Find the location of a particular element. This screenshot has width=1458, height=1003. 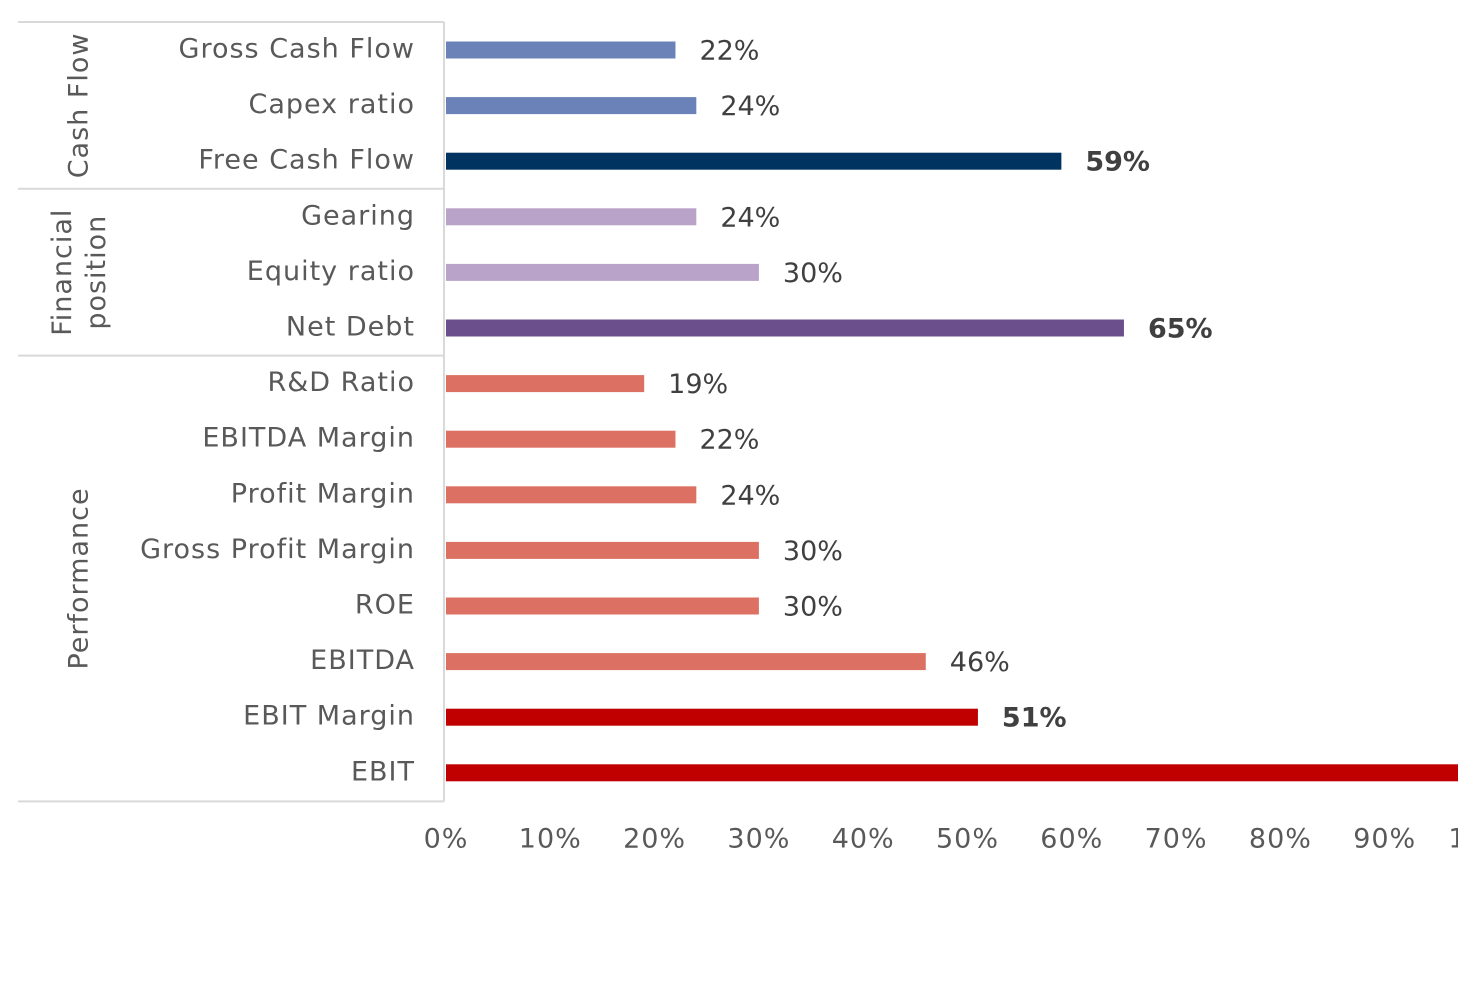

x-tick-label: 10% is located at coordinates (550, 839).